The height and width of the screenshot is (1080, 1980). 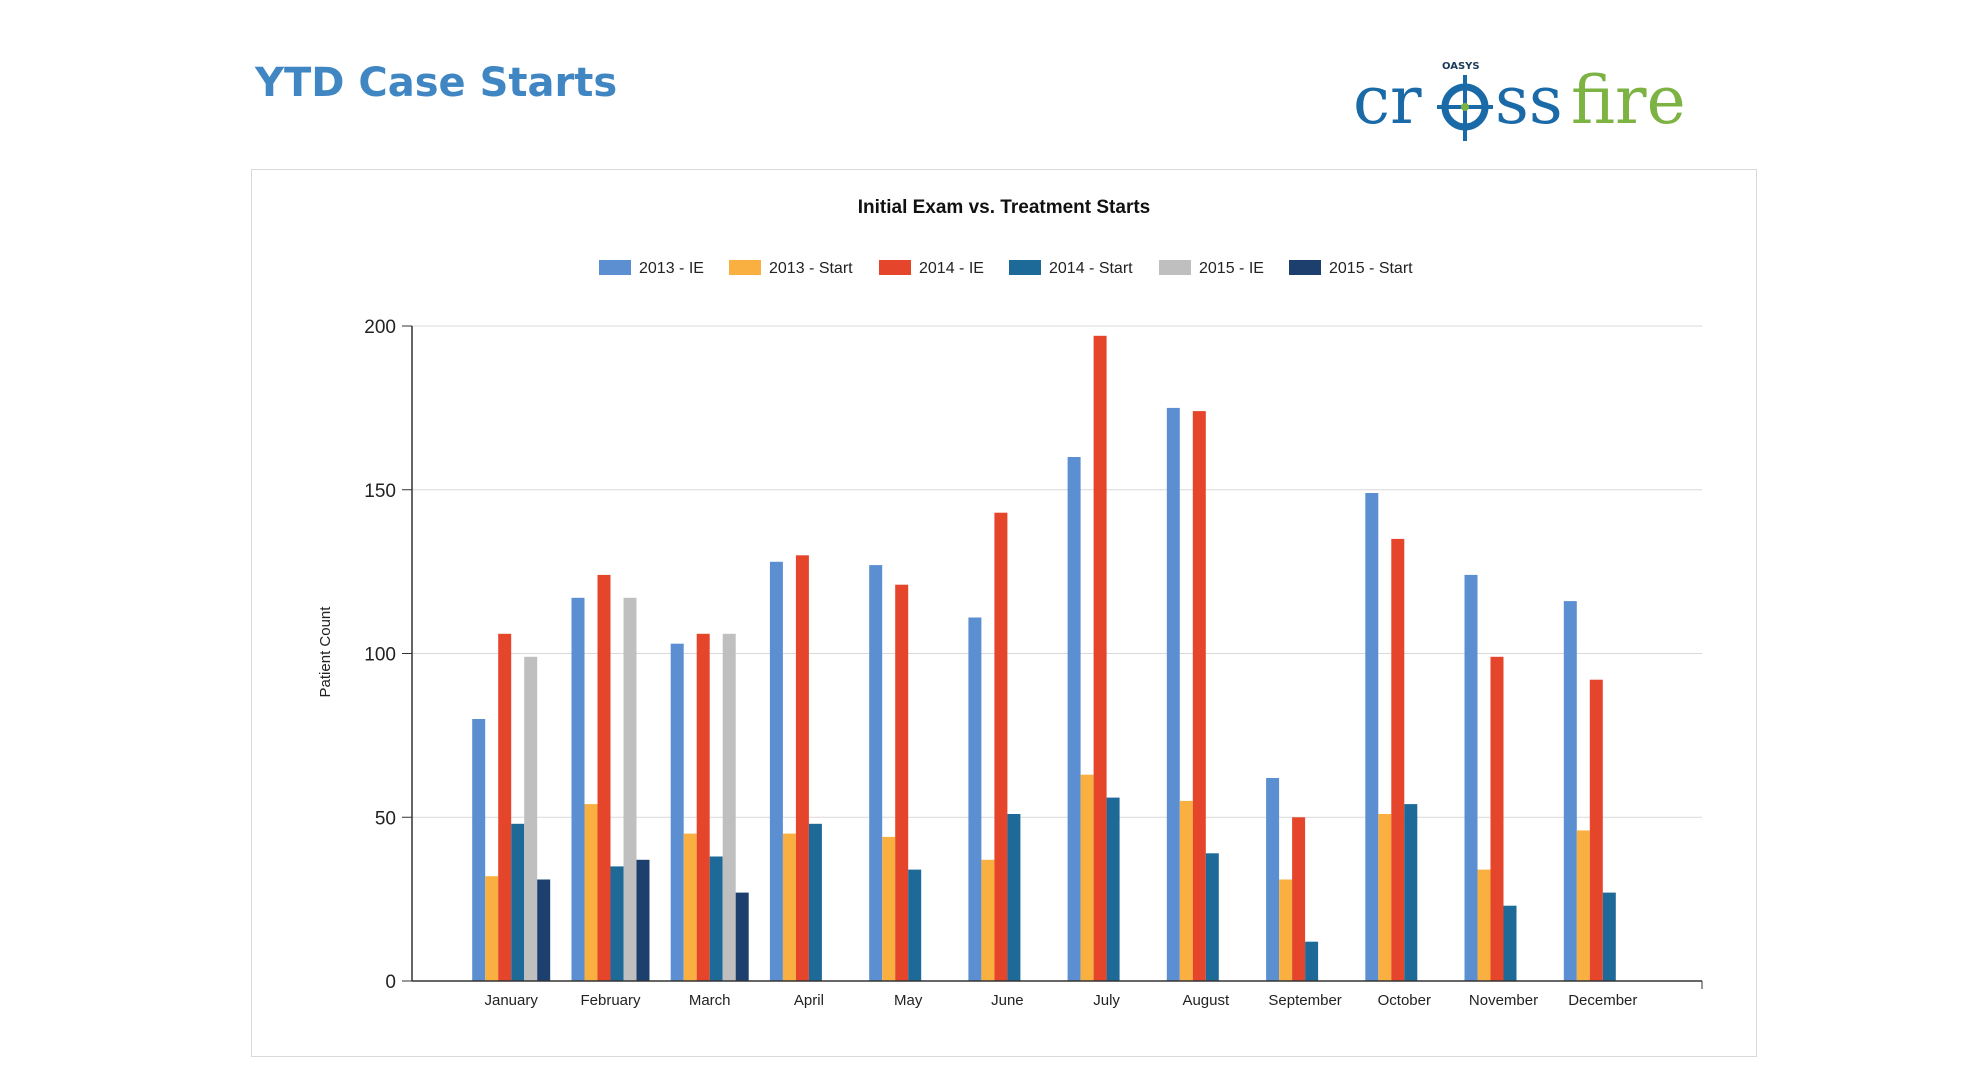 What do you see at coordinates (1304, 1000) in the screenshot?
I see `x-tick-label: September` at bounding box center [1304, 1000].